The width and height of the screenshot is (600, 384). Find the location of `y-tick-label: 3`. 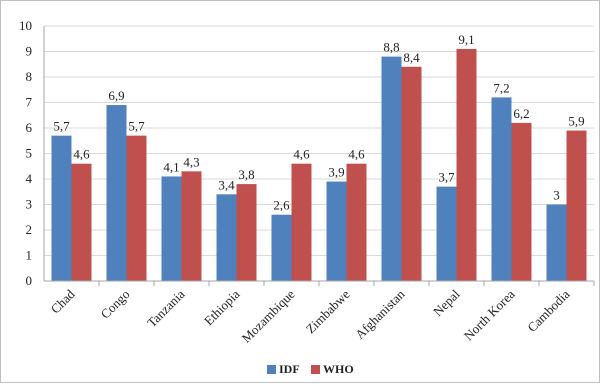

y-tick-label: 3 is located at coordinates (29, 204).